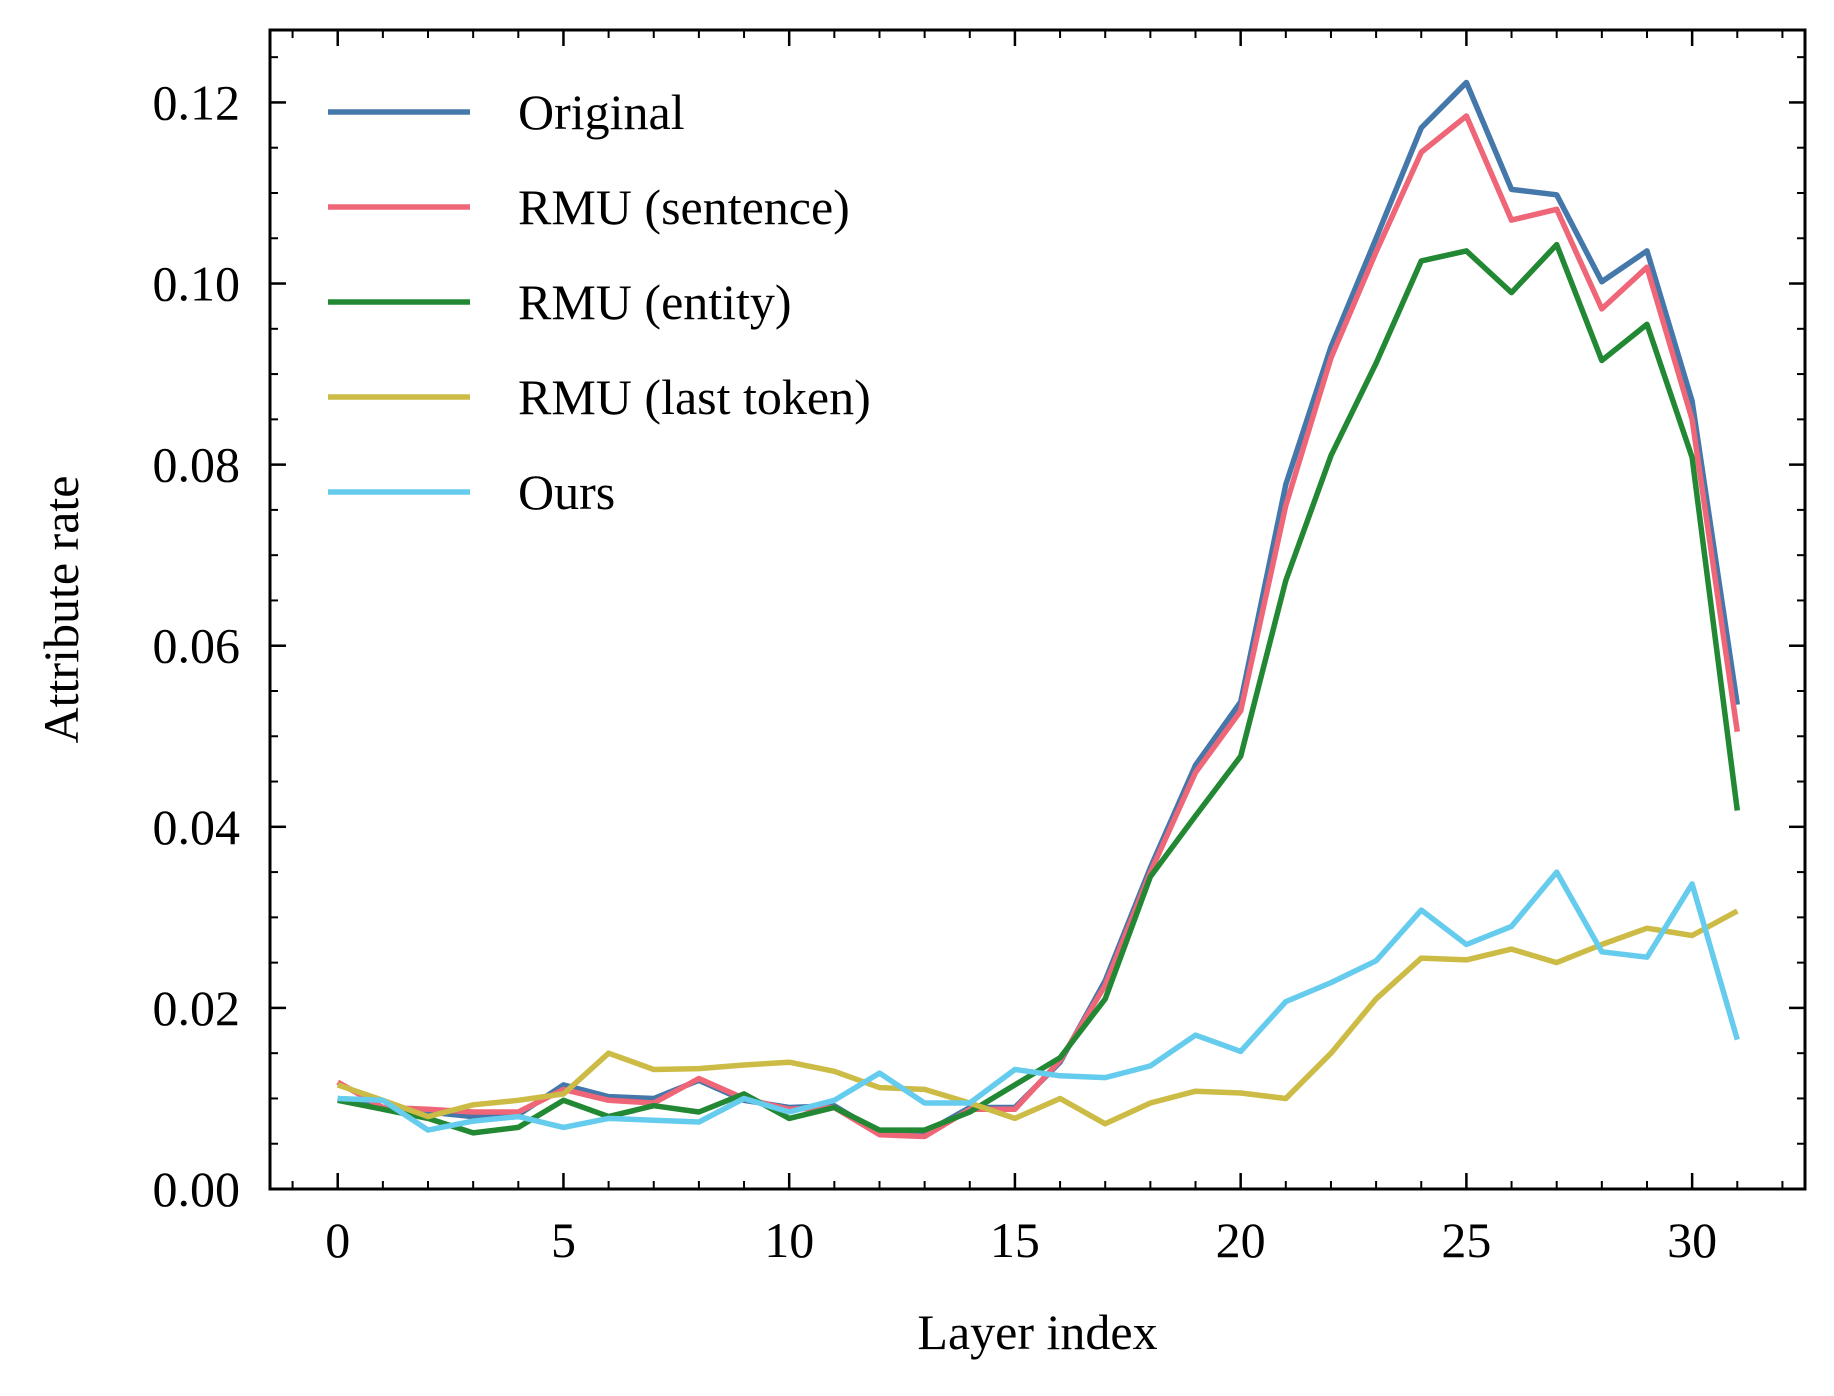 The image size is (1834, 1396). What do you see at coordinates (197, 827) in the screenshot?
I see `y-tick-label: 0.04` at bounding box center [197, 827].